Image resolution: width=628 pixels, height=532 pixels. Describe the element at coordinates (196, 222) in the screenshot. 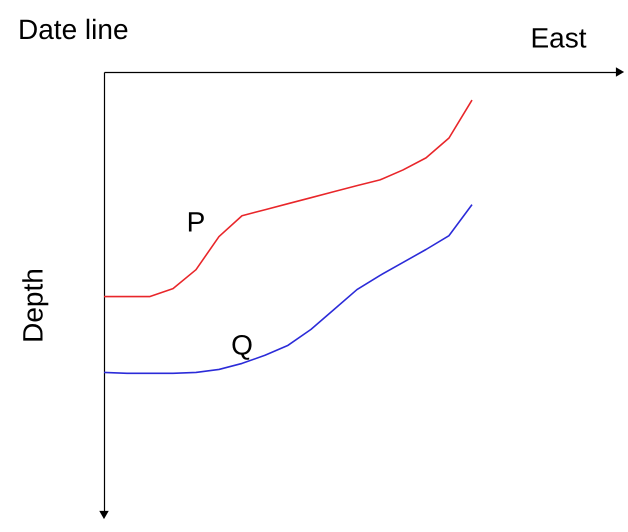

I see `series-label: P` at that location.